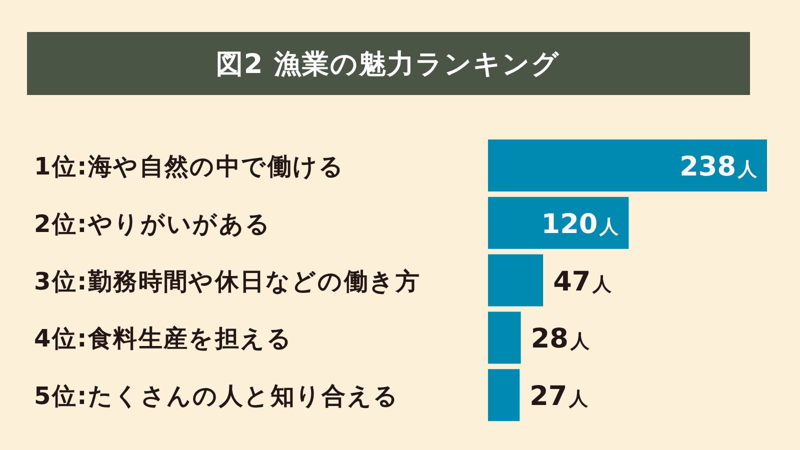  What do you see at coordinates (227, 281) in the screenshot?
I see `y-tick-label: 3位:勤務時間や休日などの働き方` at bounding box center [227, 281].